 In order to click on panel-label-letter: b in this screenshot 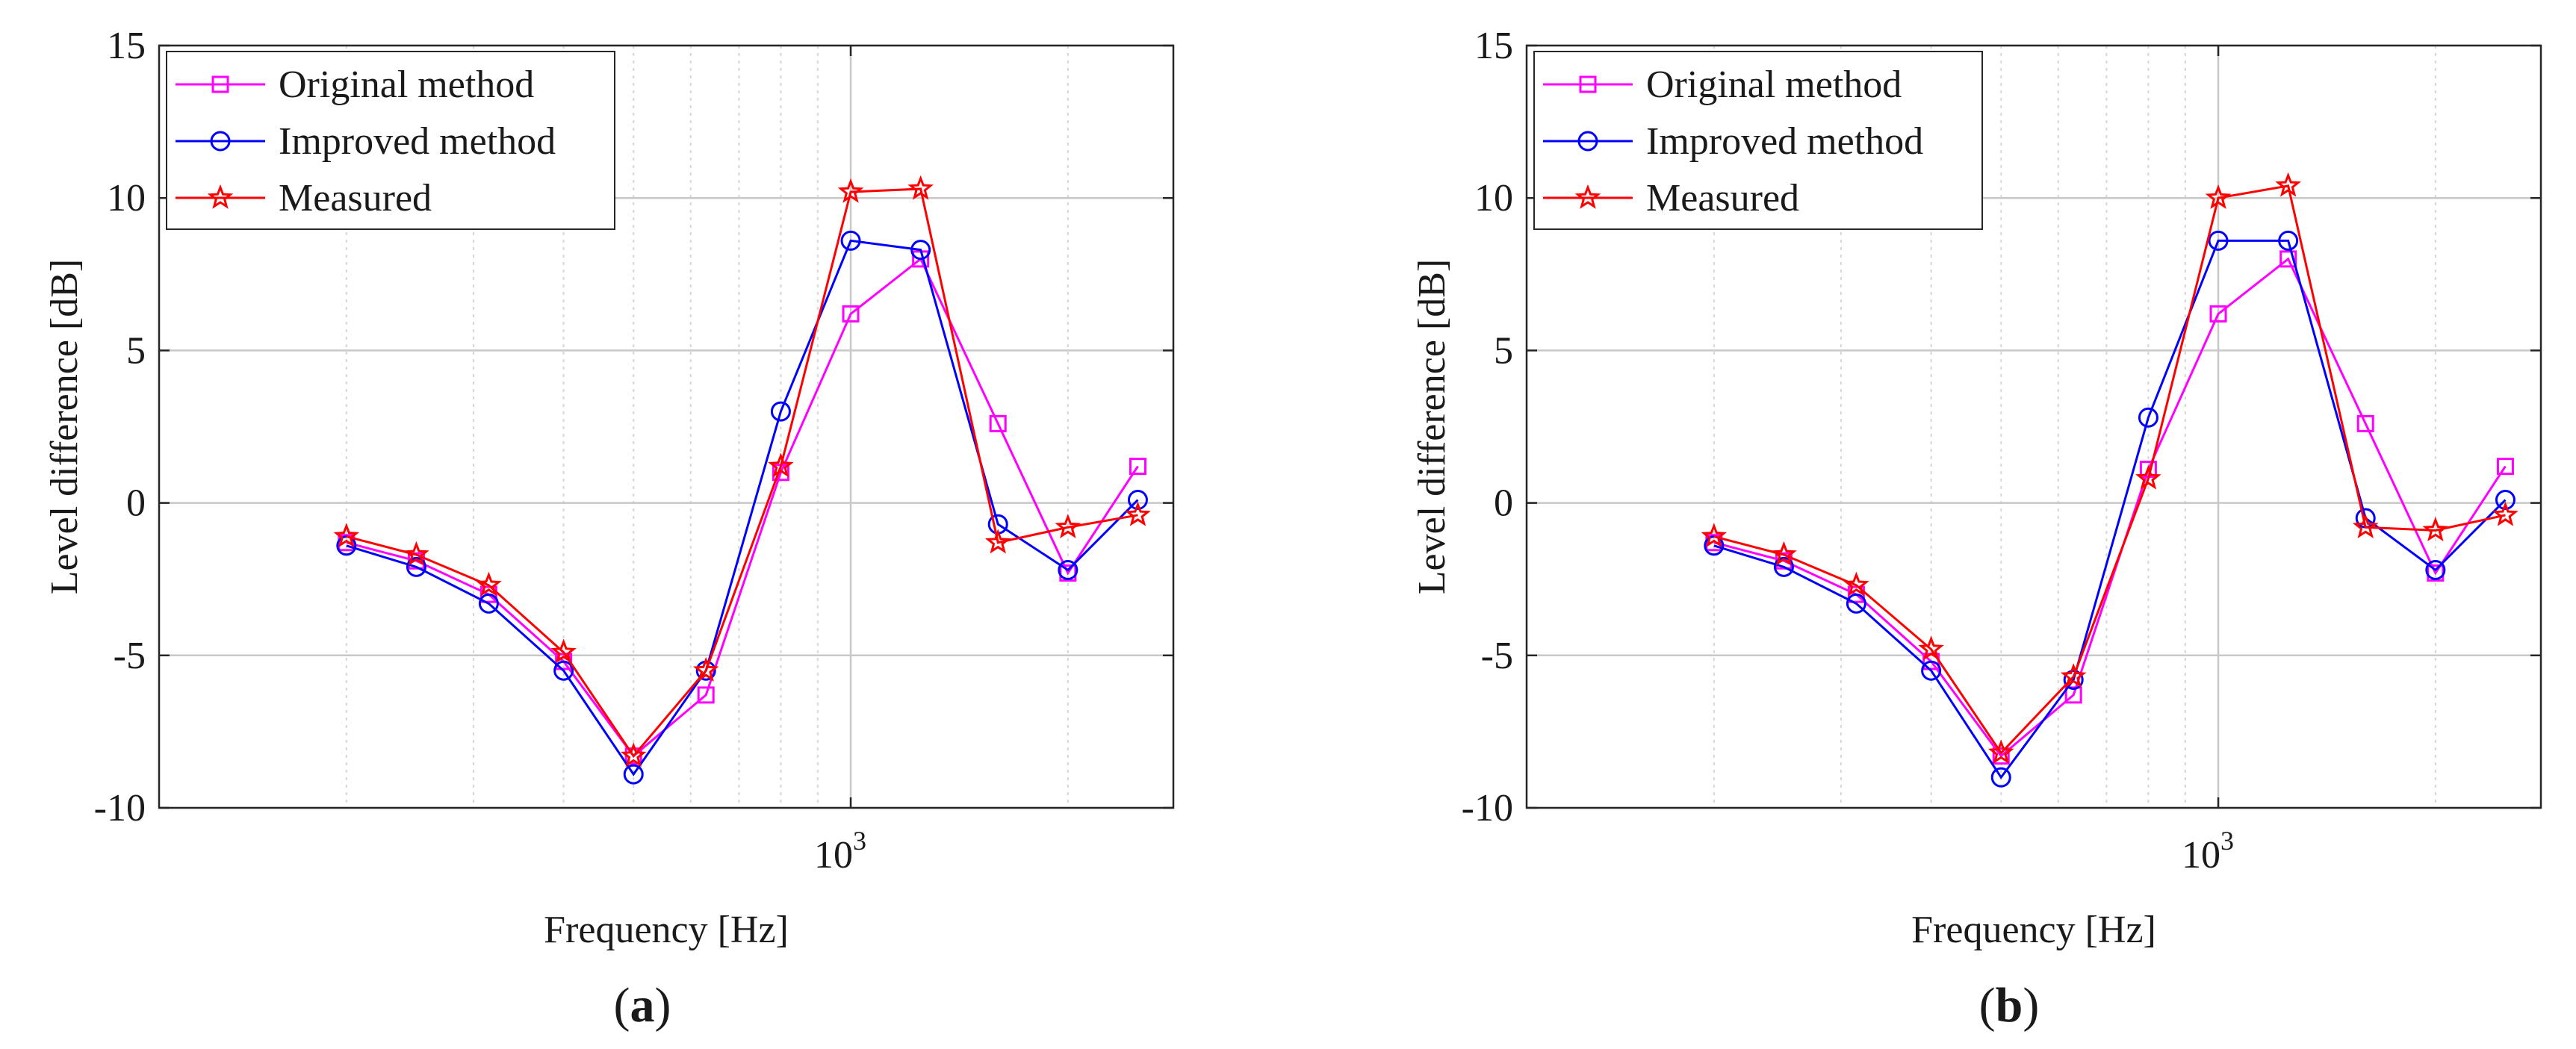, I will do `click(2010, 1005)`.